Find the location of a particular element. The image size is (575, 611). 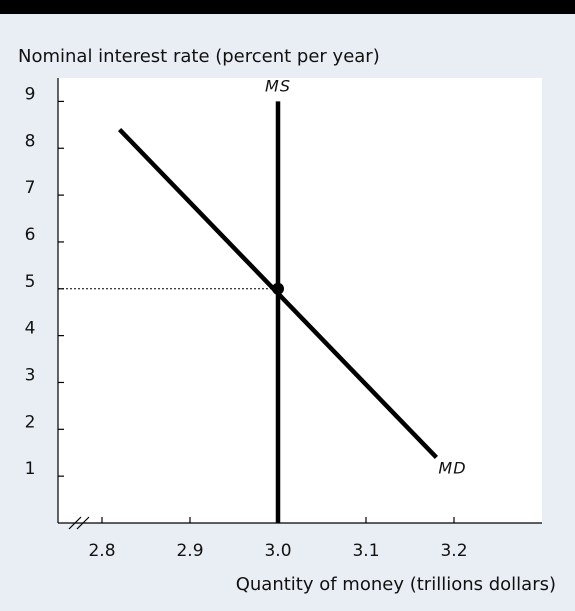

y-tick-label: 2 is located at coordinates (30, 422).